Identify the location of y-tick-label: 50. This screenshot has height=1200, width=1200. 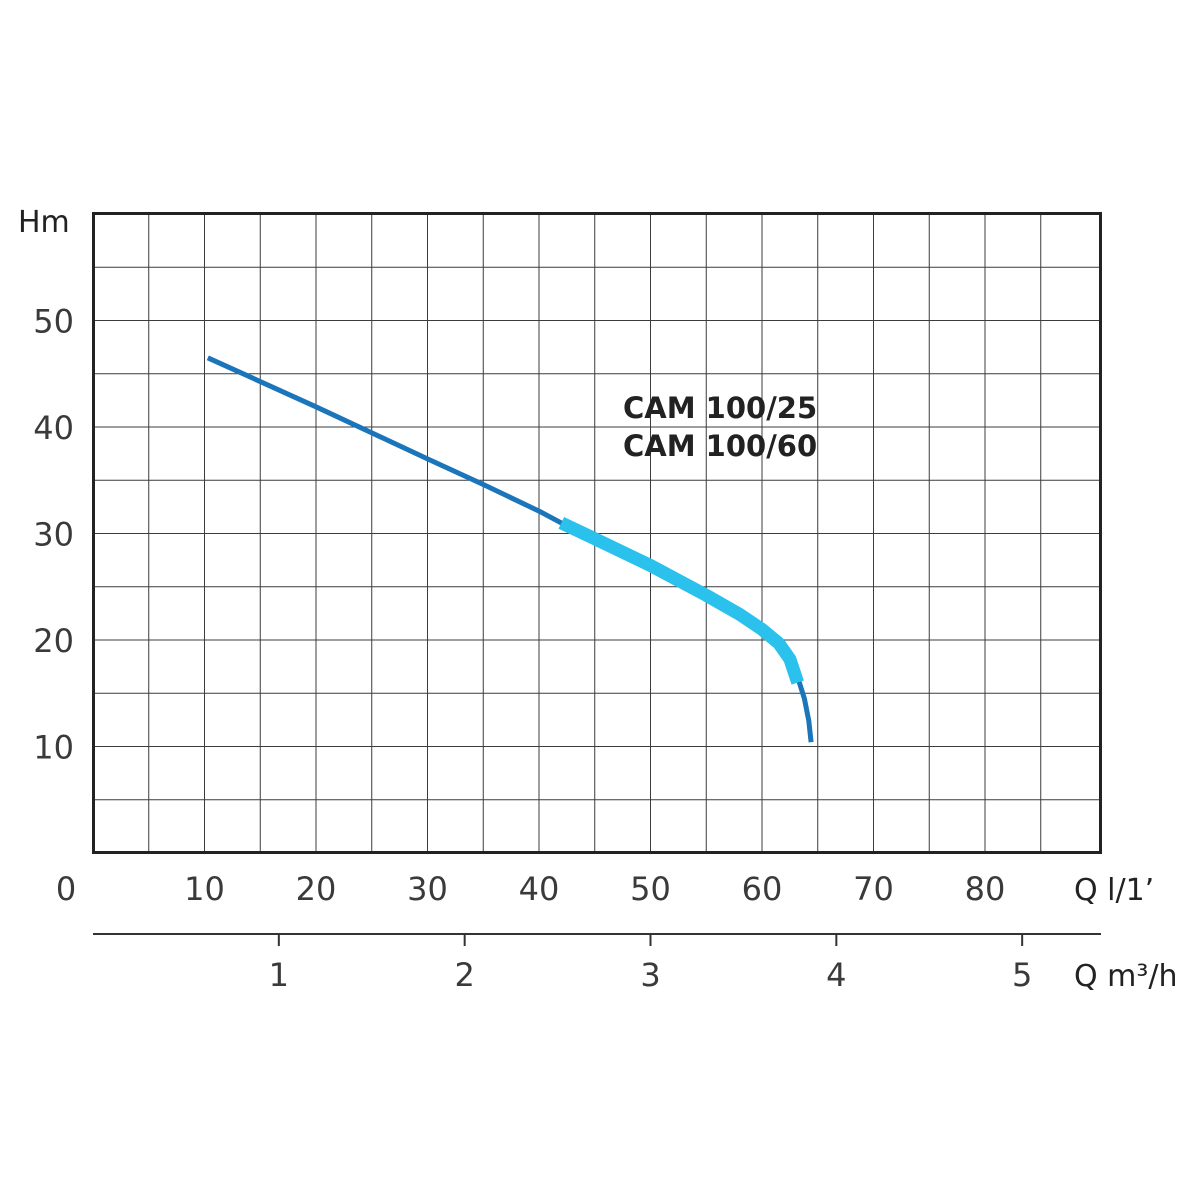
(53, 322).